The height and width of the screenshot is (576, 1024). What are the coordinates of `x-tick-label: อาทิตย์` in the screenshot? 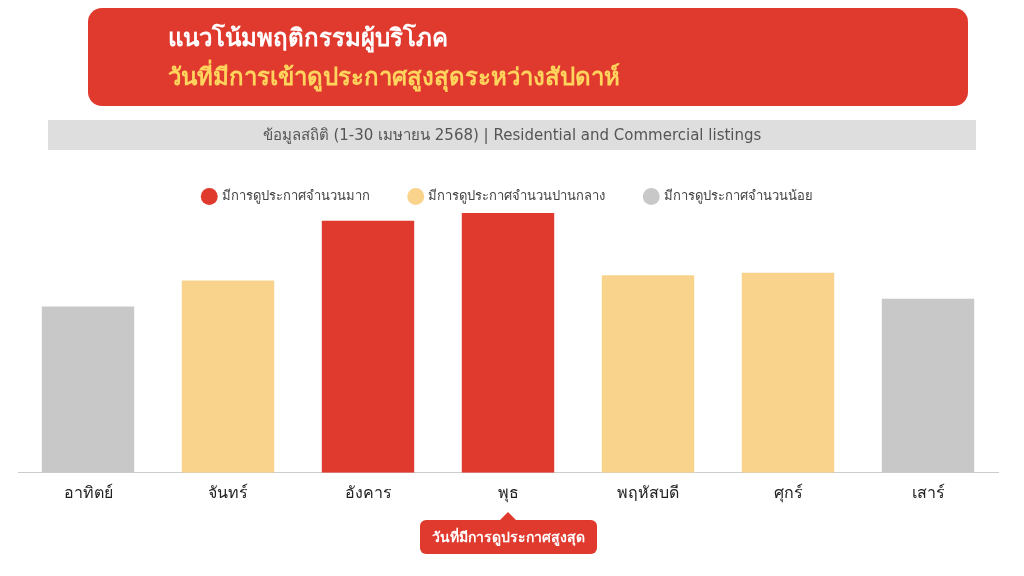 It's located at (88, 492).